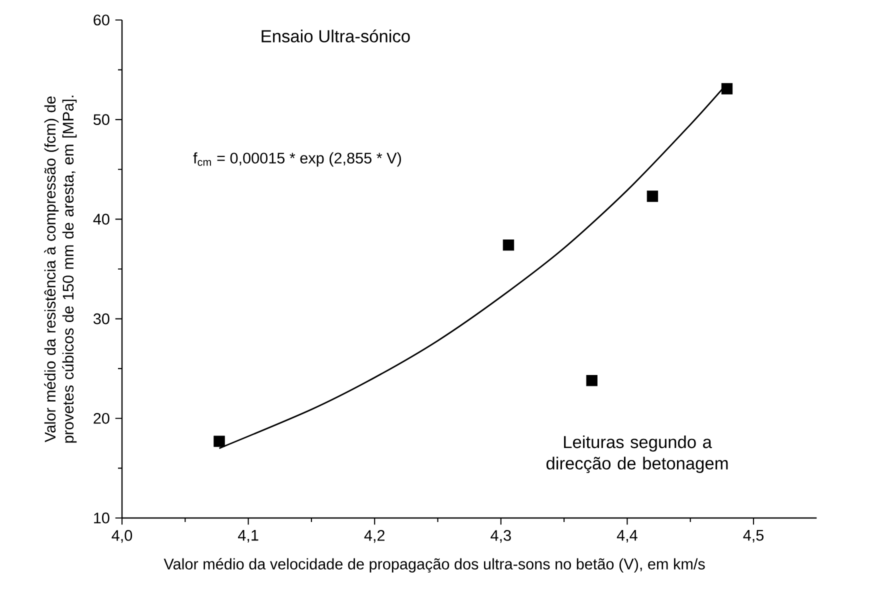  What do you see at coordinates (627, 536) in the screenshot?
I see `x-tick-label: 4,4` at bounding box center [627, 536].